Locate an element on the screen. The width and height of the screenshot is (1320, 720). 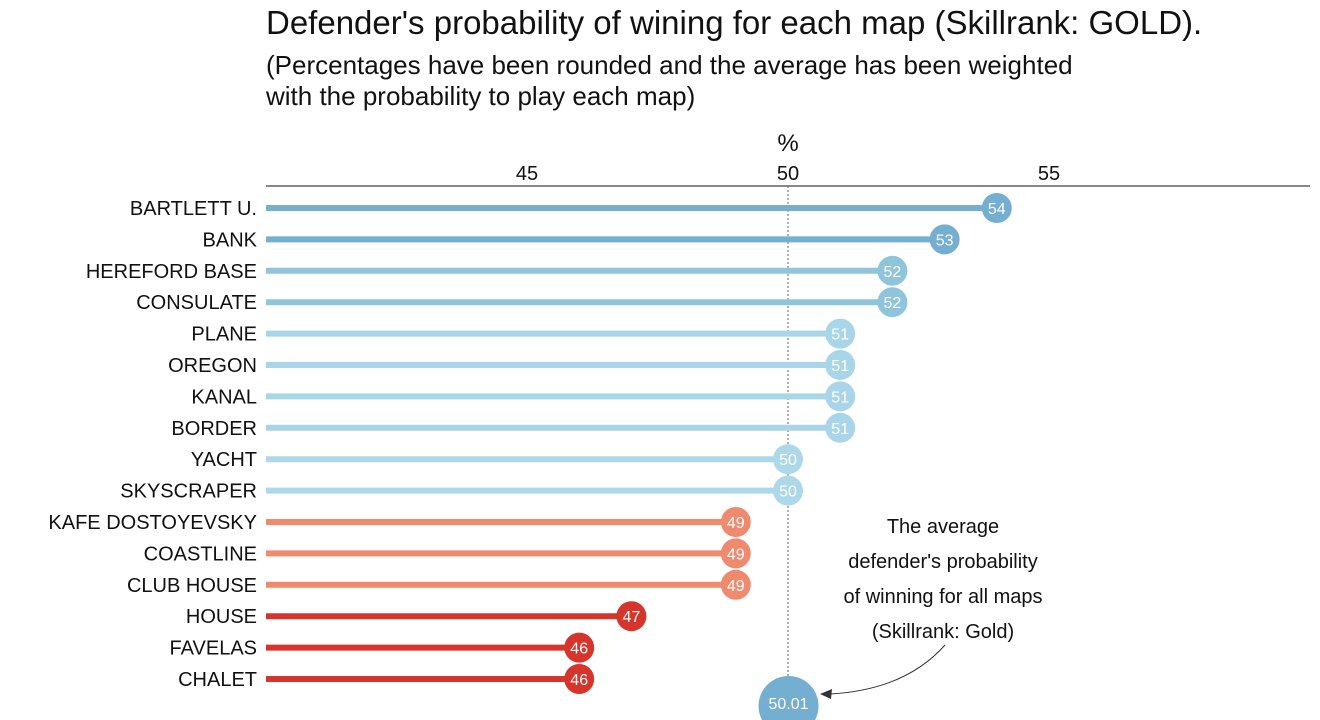
annotation-text: defender's probability is located at coordinates (943, 562).